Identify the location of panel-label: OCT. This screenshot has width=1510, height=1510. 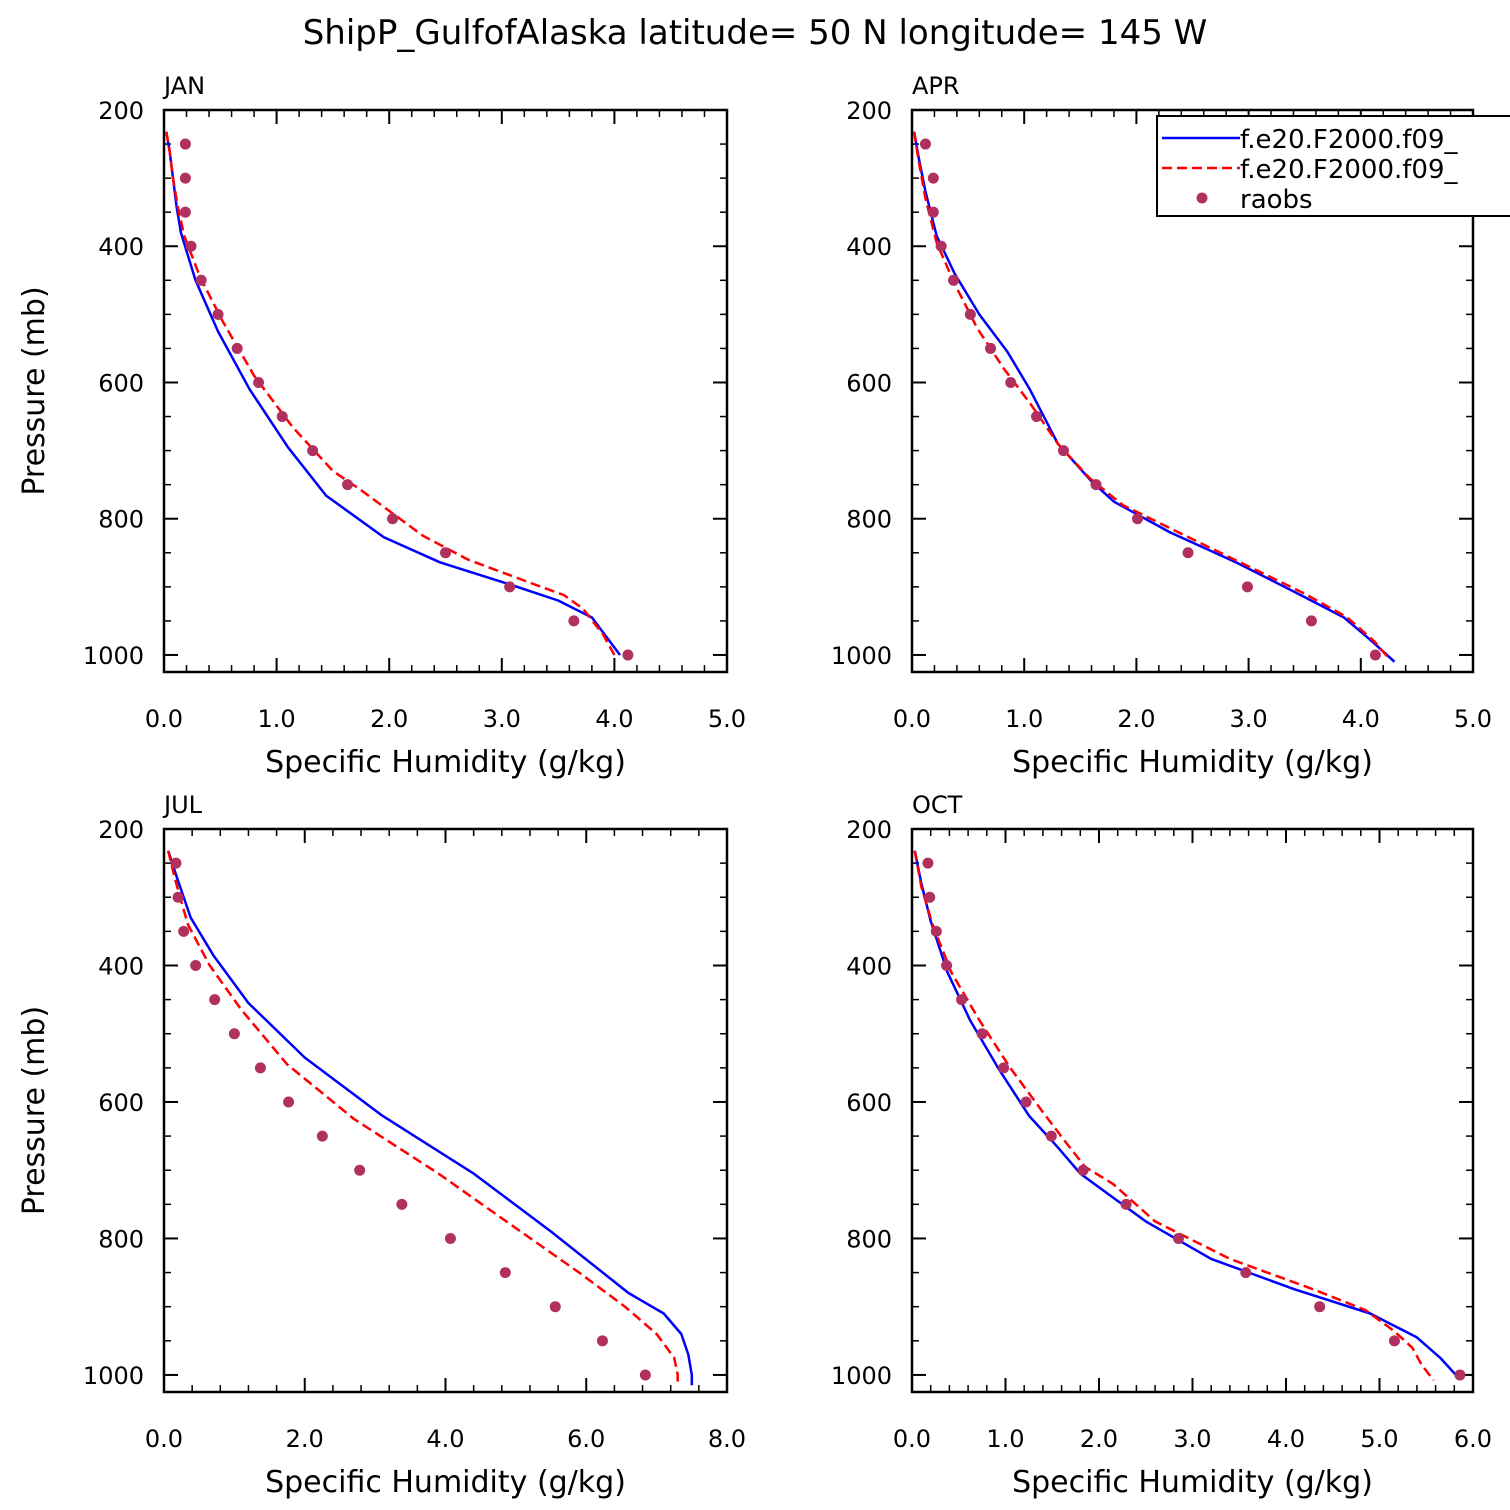
(937, 805).